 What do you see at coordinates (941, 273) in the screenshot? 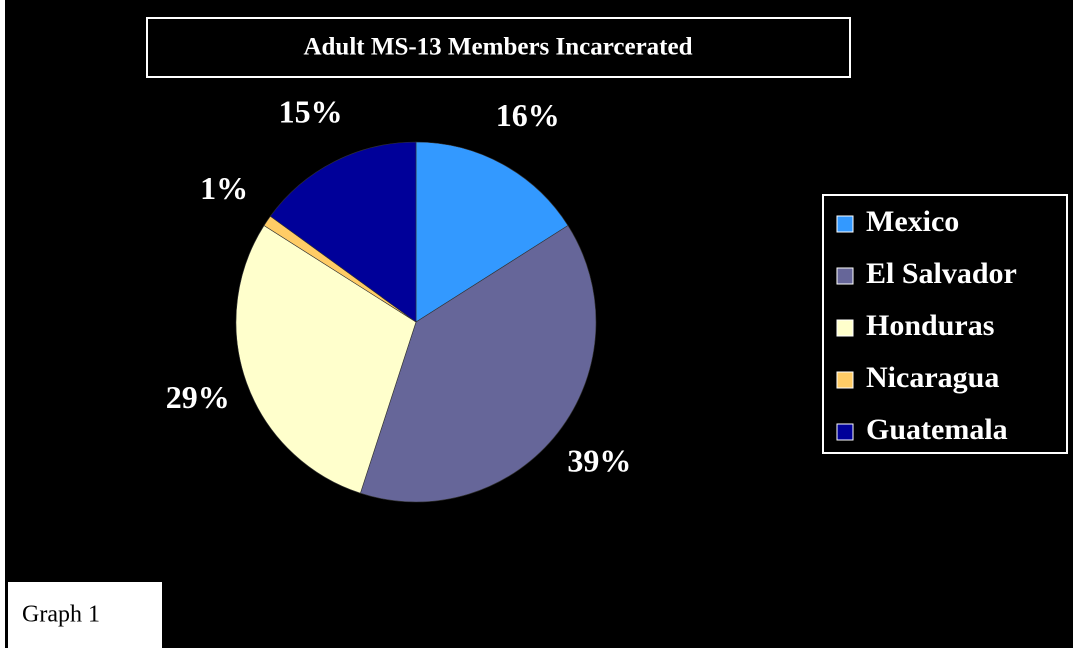
I see `legend-label: El Salvador` at bounding box center [941, 273].